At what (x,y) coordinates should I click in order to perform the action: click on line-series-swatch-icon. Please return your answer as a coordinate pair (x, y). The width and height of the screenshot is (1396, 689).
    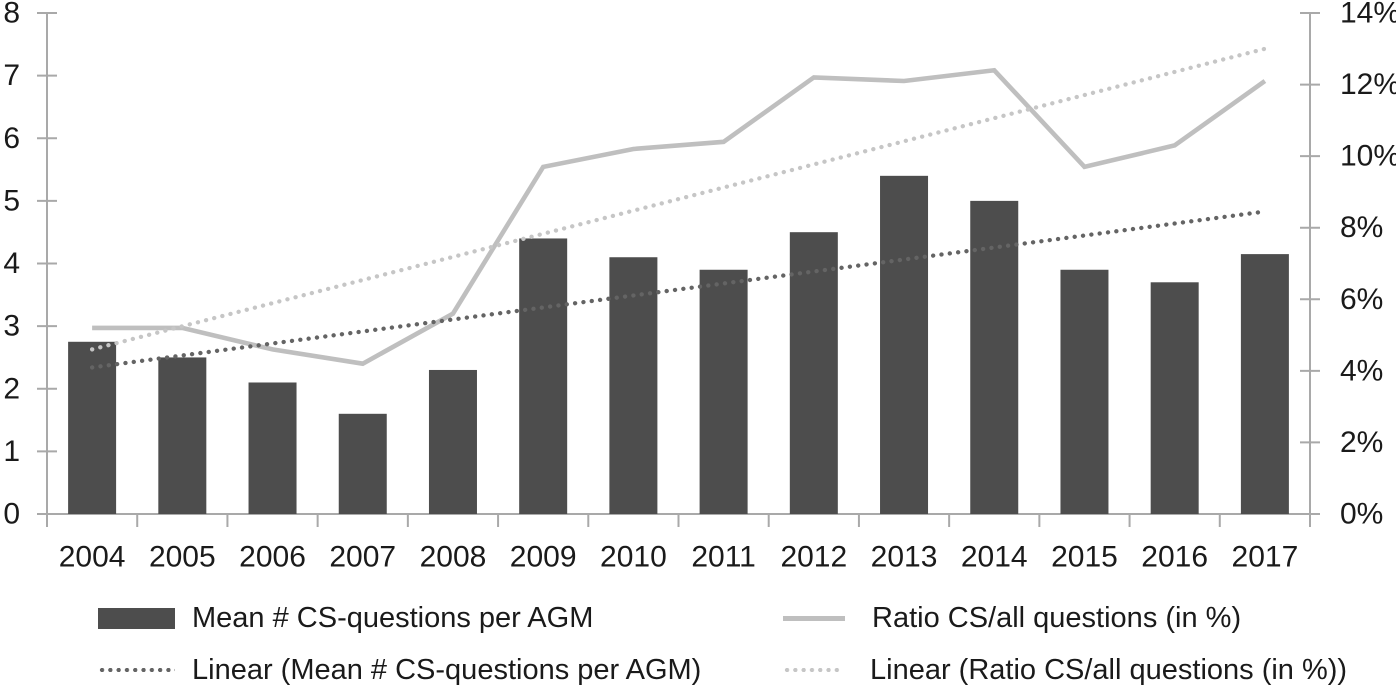
    Looking at the image, I should click on (814, 618).